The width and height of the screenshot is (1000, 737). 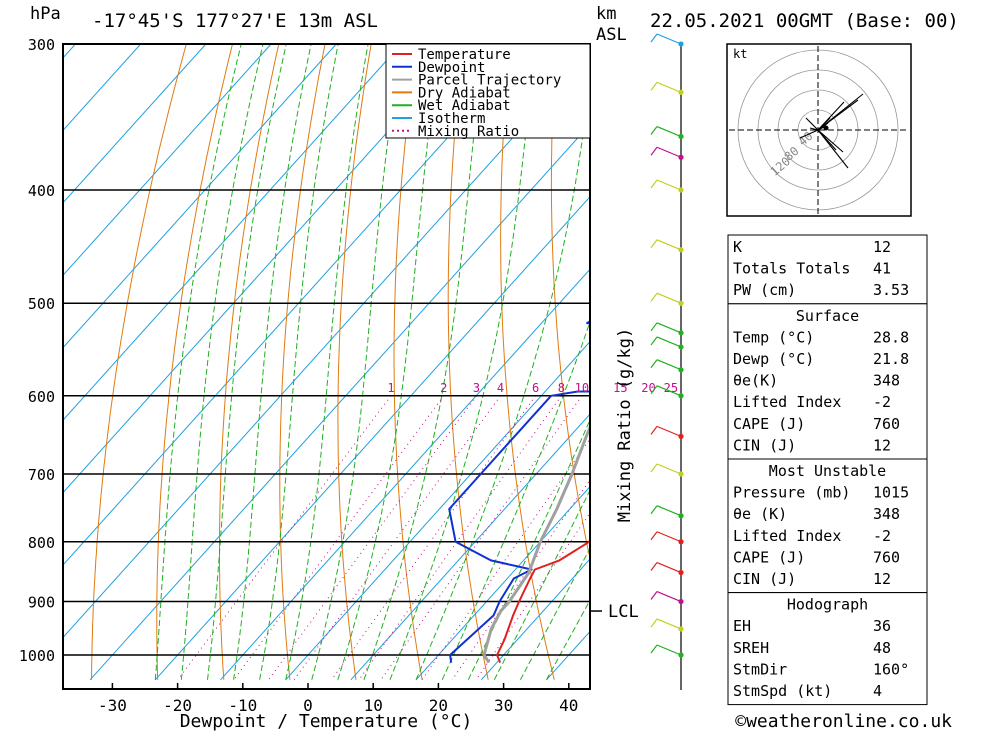 What do you see at coordinates (667, 362) in the screenshot?
I see `wind-profile` at bounding box center [667, 362].